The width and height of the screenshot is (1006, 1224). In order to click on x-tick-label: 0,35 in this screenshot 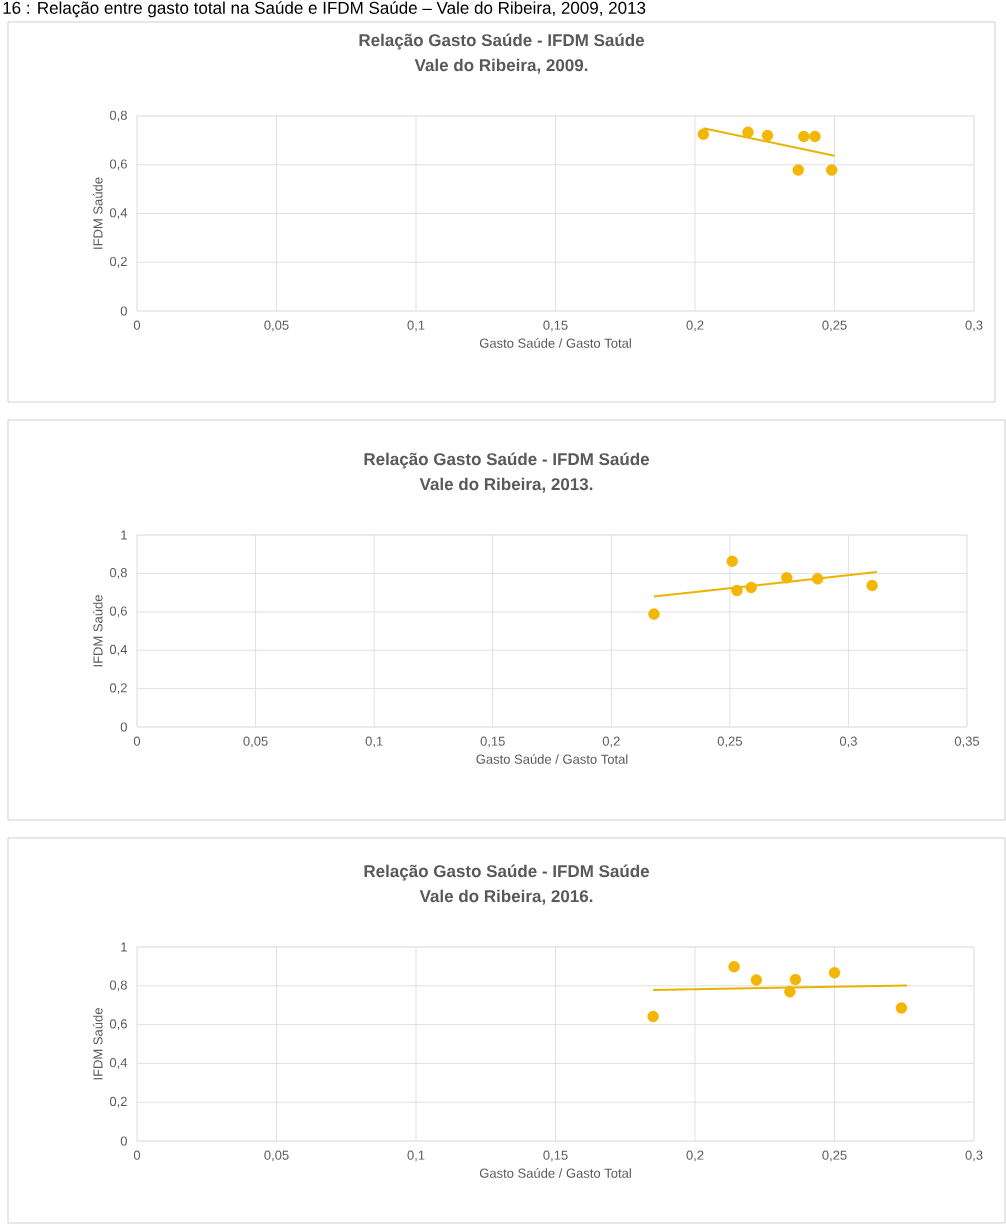, I will do `click(967, 742)`.